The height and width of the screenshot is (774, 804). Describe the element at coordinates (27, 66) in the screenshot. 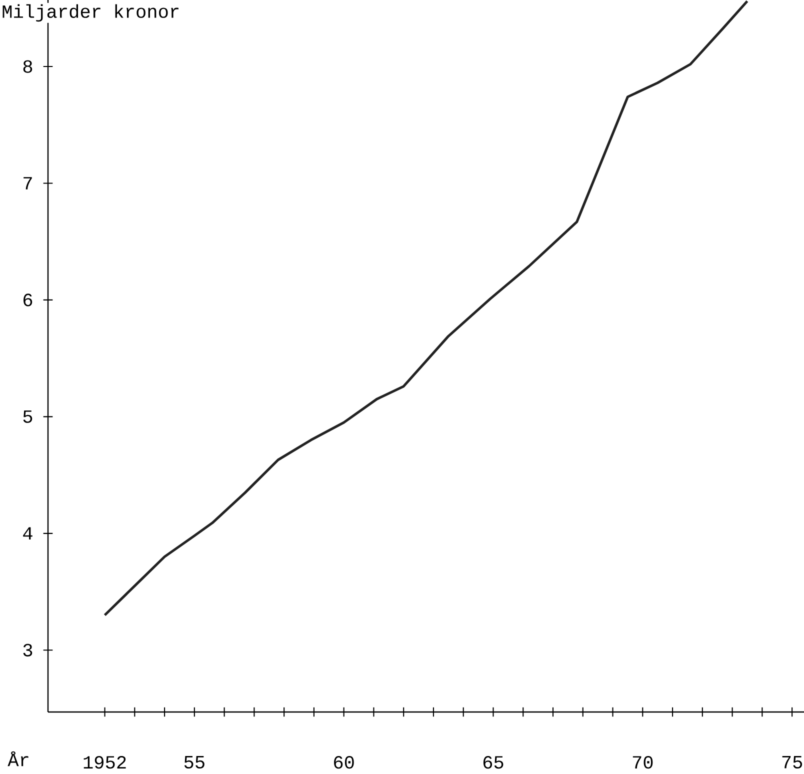

I see `y-tick-label: 8` at that location.